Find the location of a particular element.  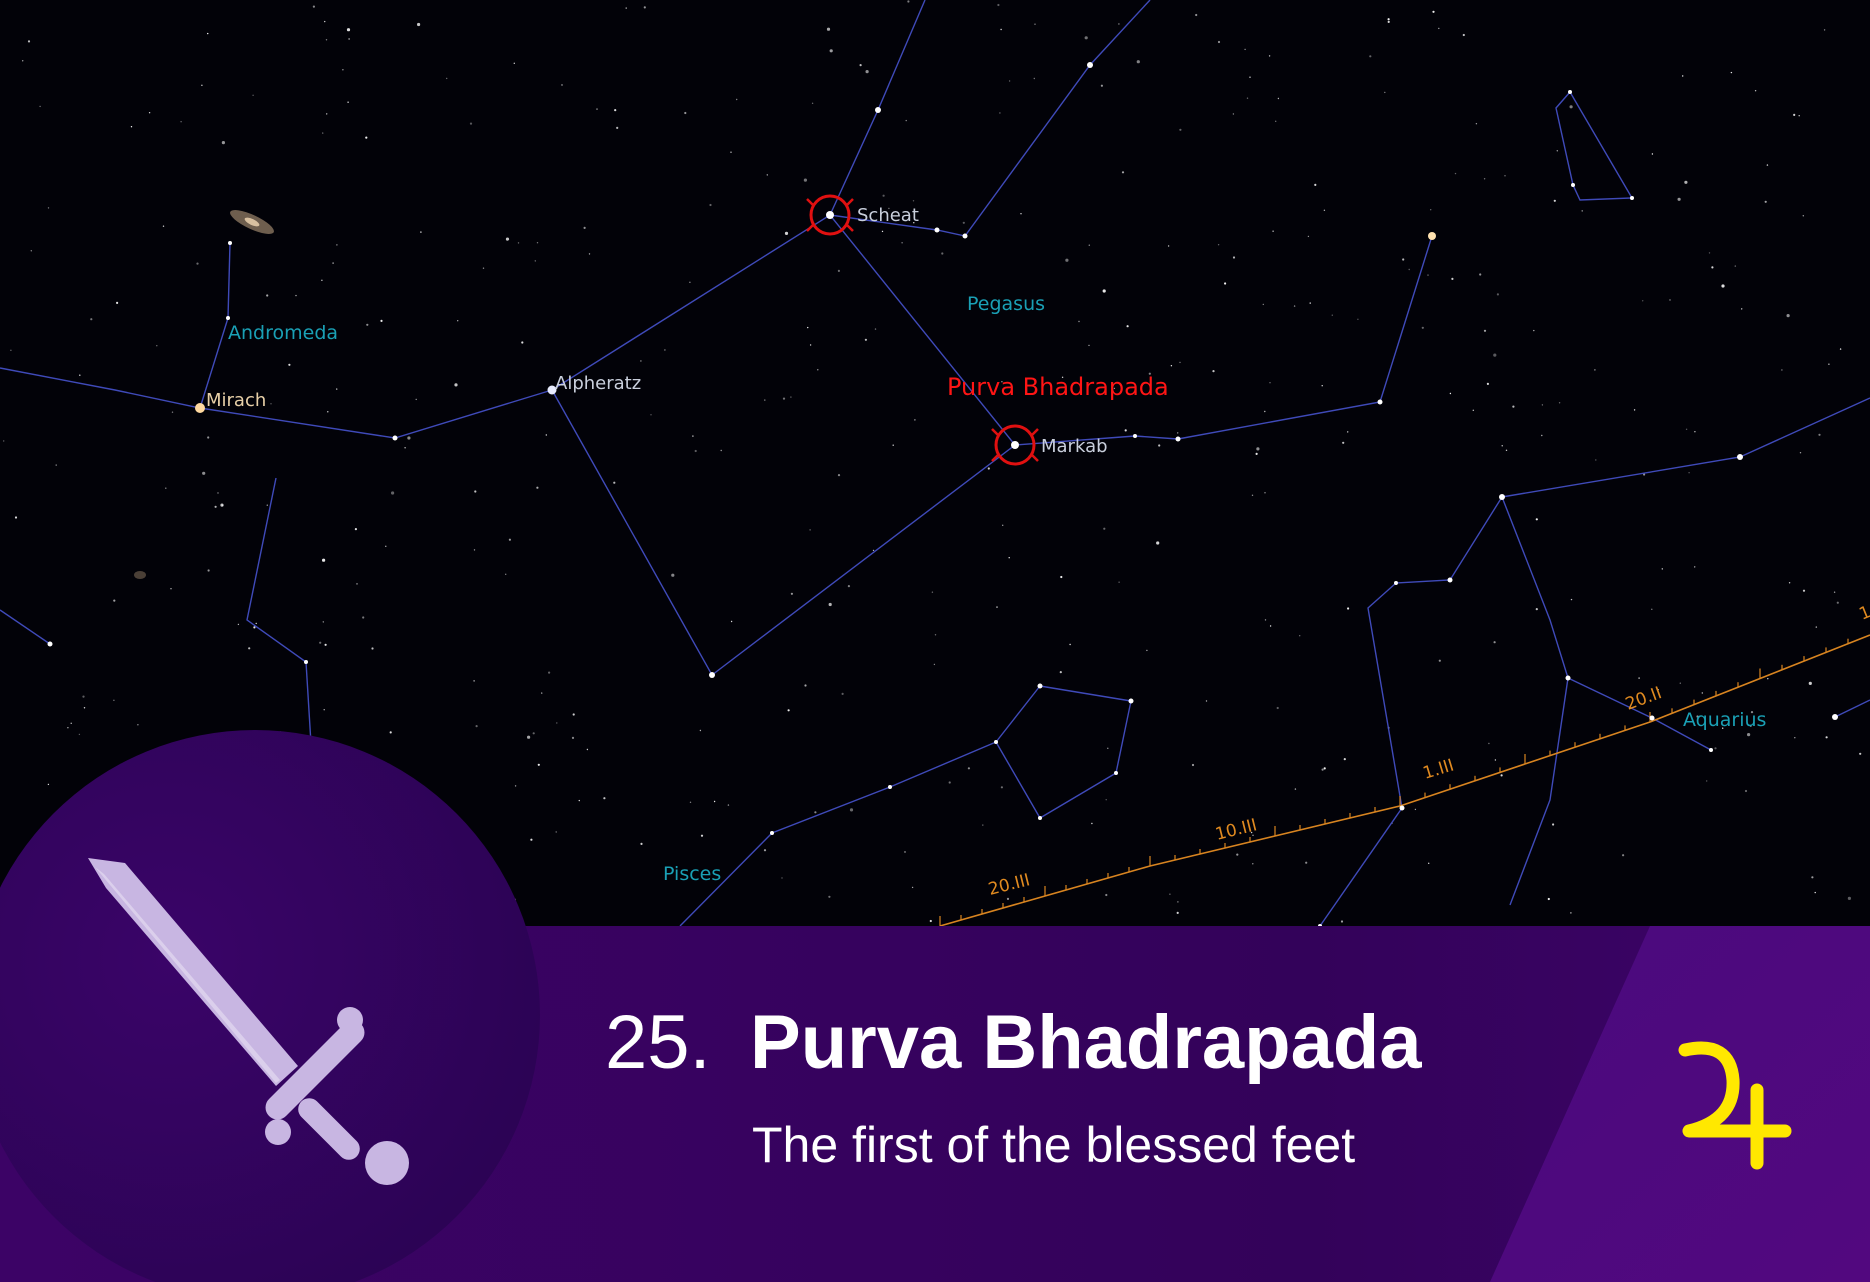

galaxy-icon is located at coordinates (140, 575).